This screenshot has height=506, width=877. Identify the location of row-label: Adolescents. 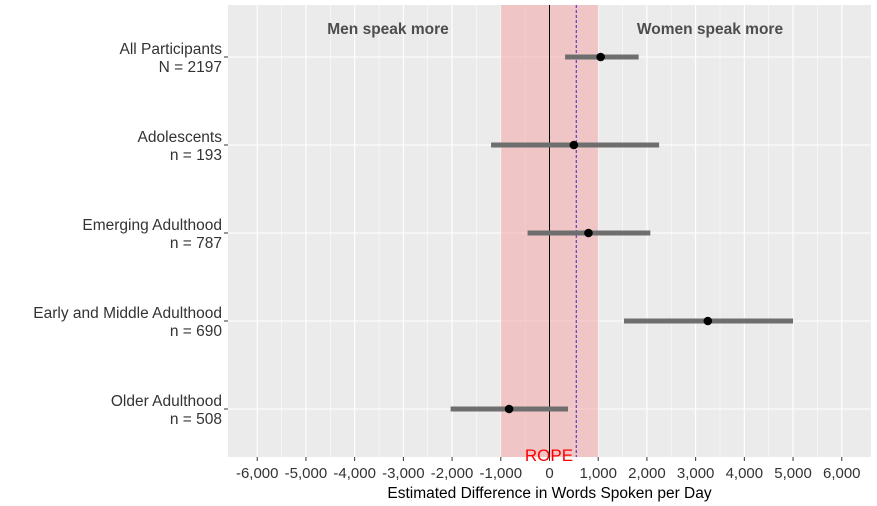
(180, 137).